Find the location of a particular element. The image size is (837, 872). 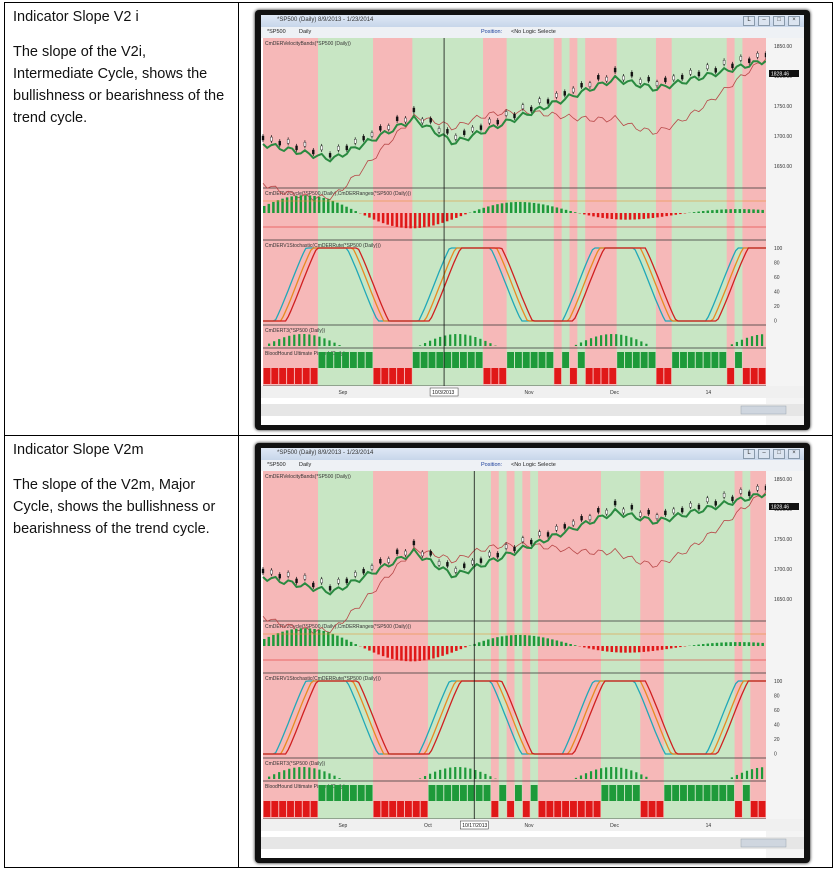

price-tick-label: 1850.00 is located at coordinates (783, 47).